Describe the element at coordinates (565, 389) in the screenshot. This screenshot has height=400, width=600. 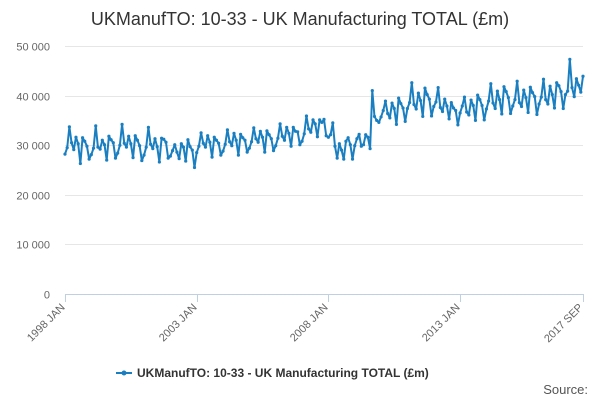
I see `source-credit: Source:` at that location.